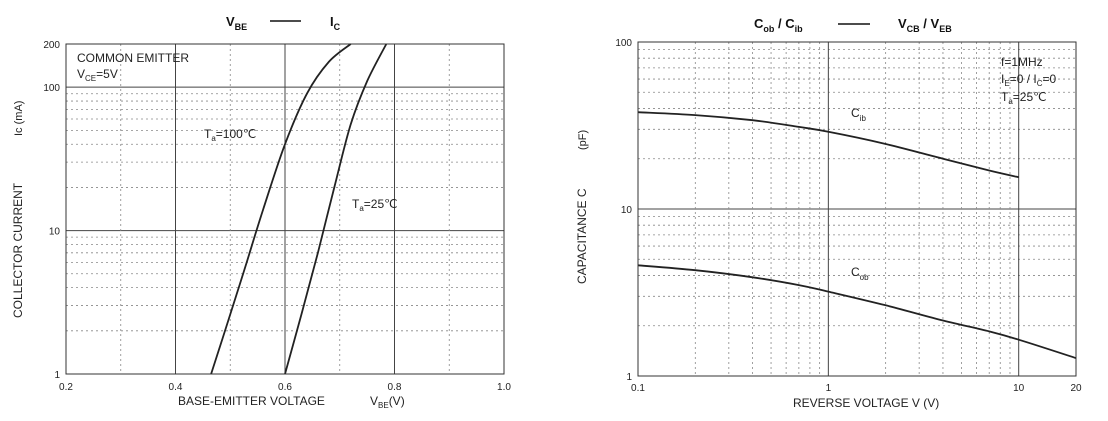 Image resolution: width=1108 pixels, height=421 pixels. What do you see at coordinates (57, 375) in the screenshot?
I see `ic-y-tick-label: 1` at bounding box center [57, 375].